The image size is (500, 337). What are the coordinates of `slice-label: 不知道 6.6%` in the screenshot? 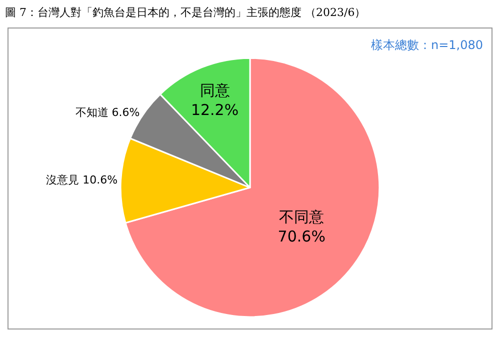 It's located at (107, 113).